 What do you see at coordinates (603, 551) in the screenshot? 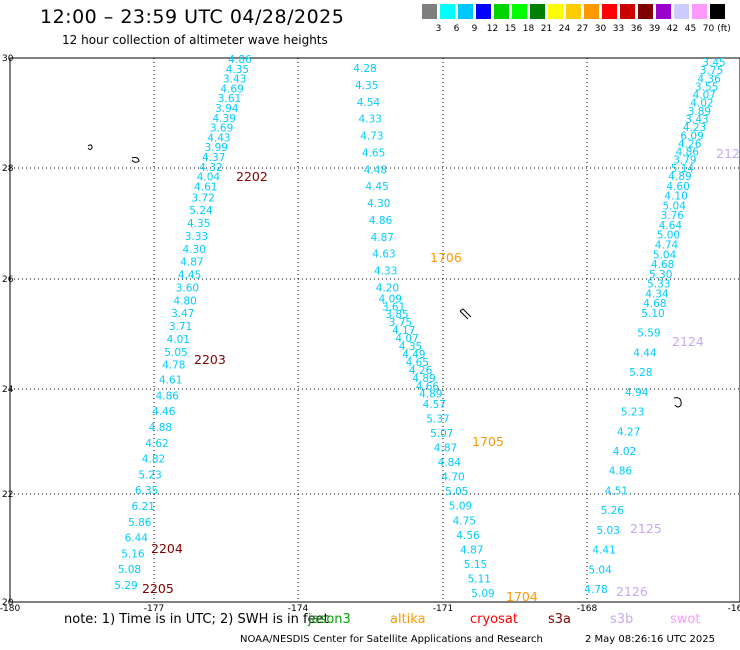
I see `wave-height-value: 4.41` at bounding box center [603, 551].